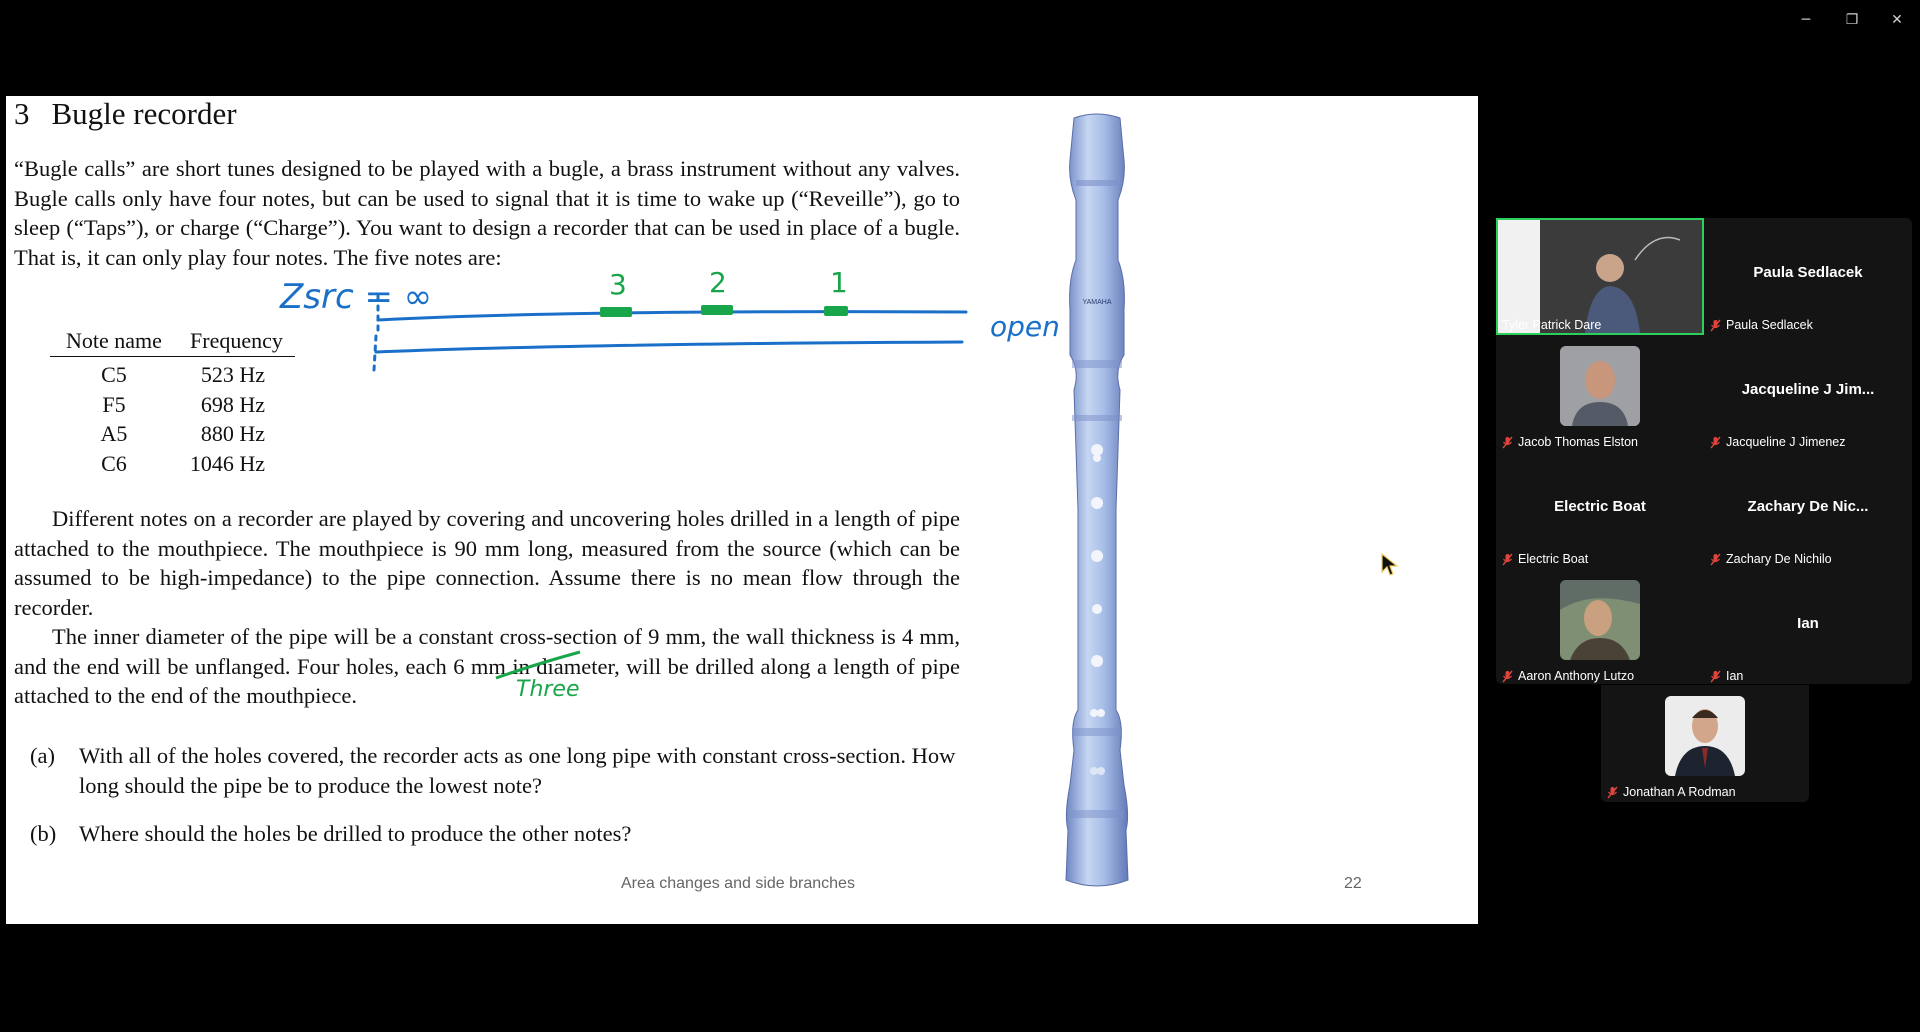 Image resolution: width=1920 pixels, height=1032 pixels. Describe the element at coordinates (114, 433) in the screenshot. I see `note-name-cell: A5` at that location.